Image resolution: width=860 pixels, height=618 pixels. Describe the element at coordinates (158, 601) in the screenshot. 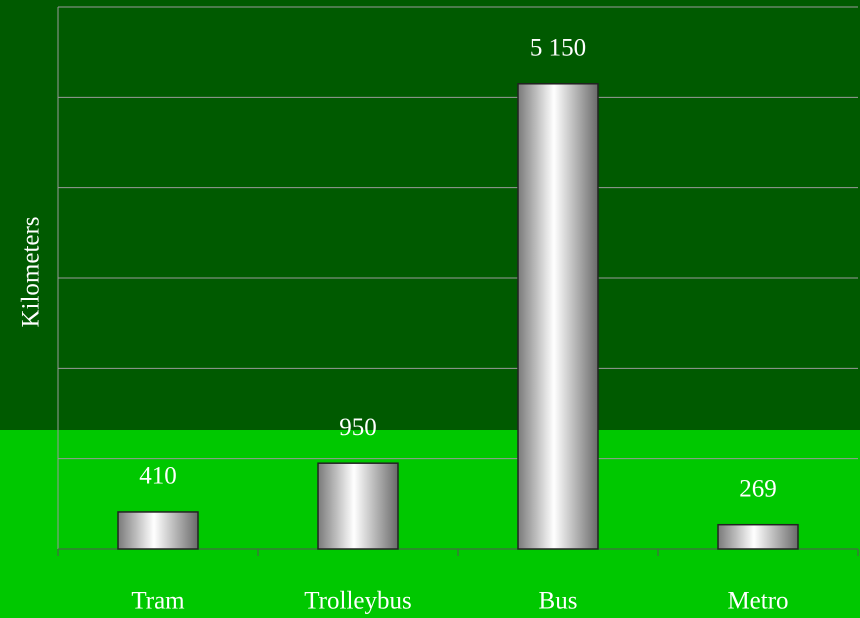

I see `x-tick-label: Tram` at that location.